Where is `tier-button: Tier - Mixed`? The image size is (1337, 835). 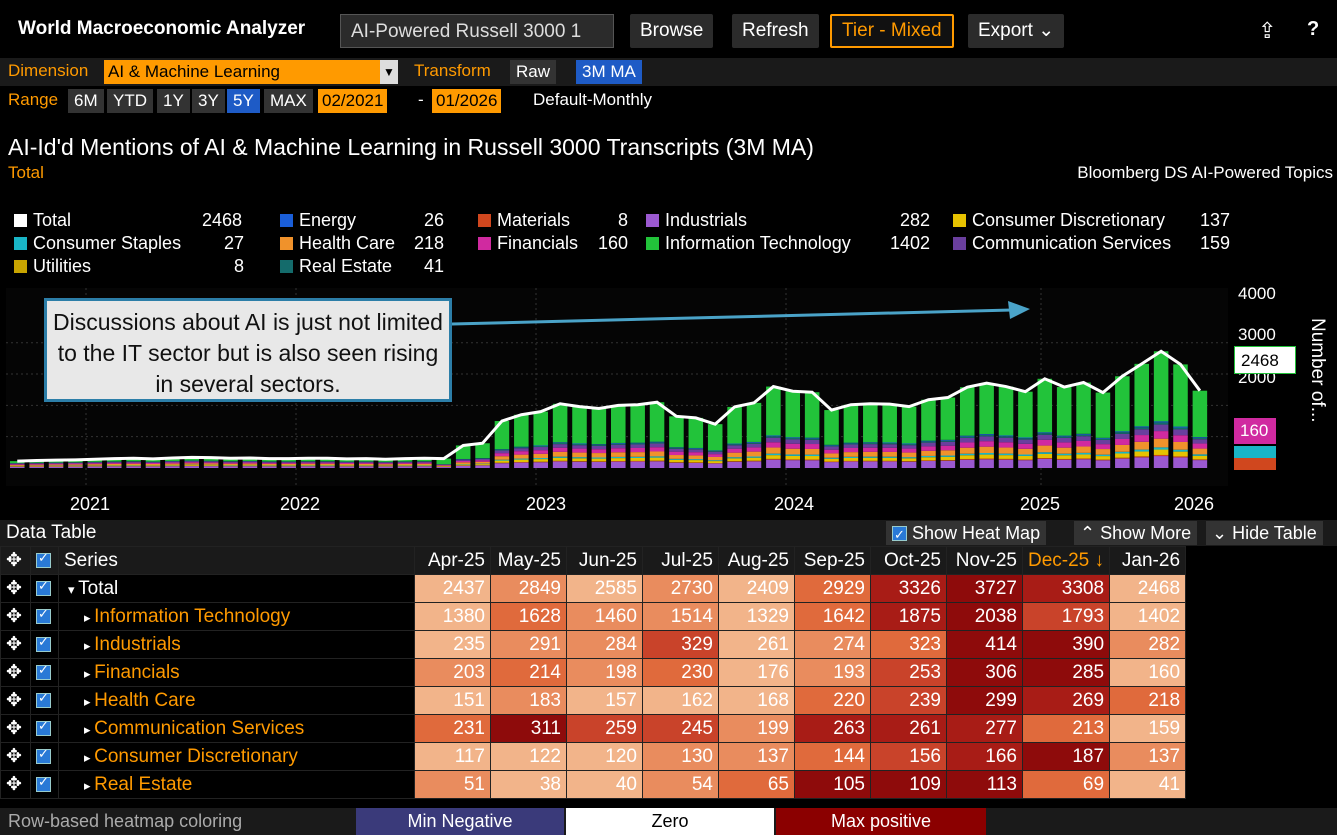 tier-button: Tier - Mixed is located at coordinates (892, 31).